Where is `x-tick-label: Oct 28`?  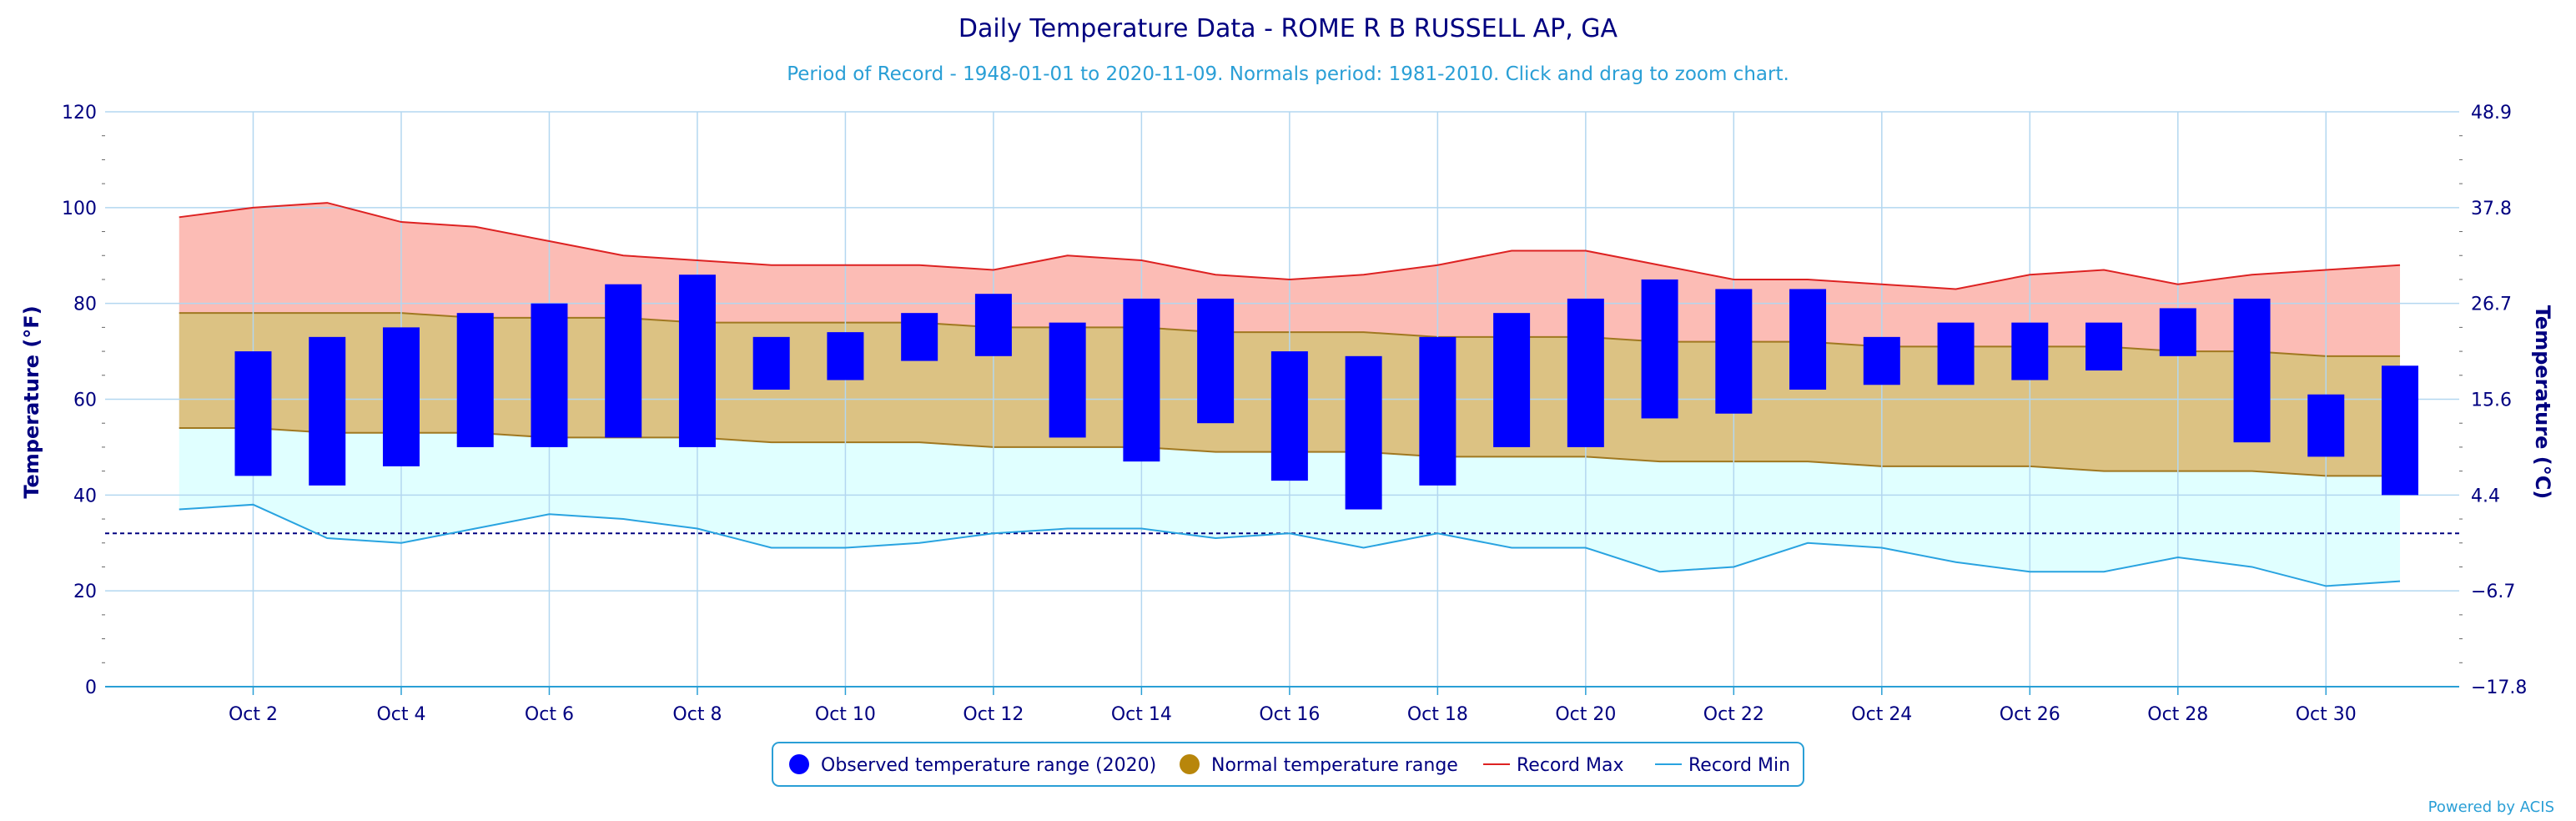
x-tick-label: Oct 28 is located at coordinates (2177, 715).